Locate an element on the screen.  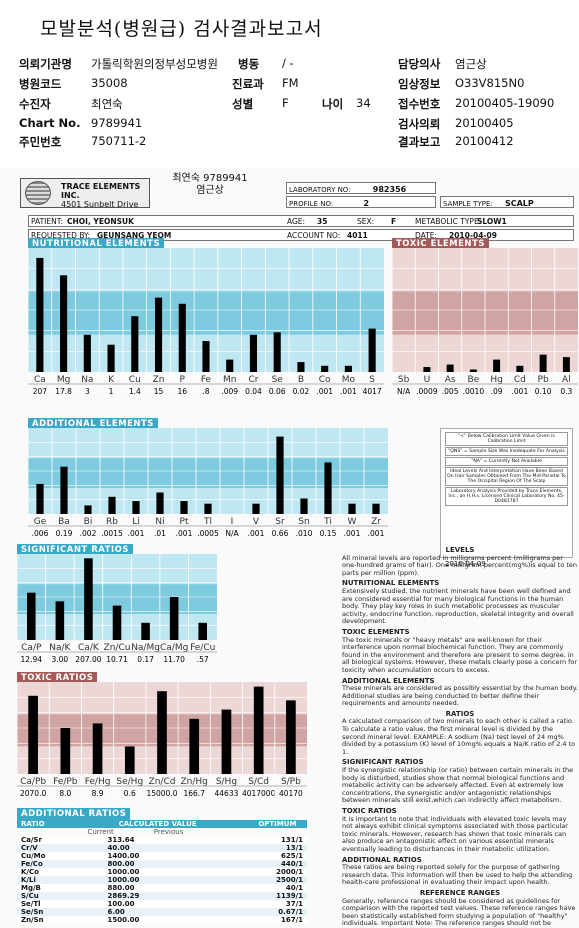
value-cell: 1400.00 is located at coordinates (123, 856).